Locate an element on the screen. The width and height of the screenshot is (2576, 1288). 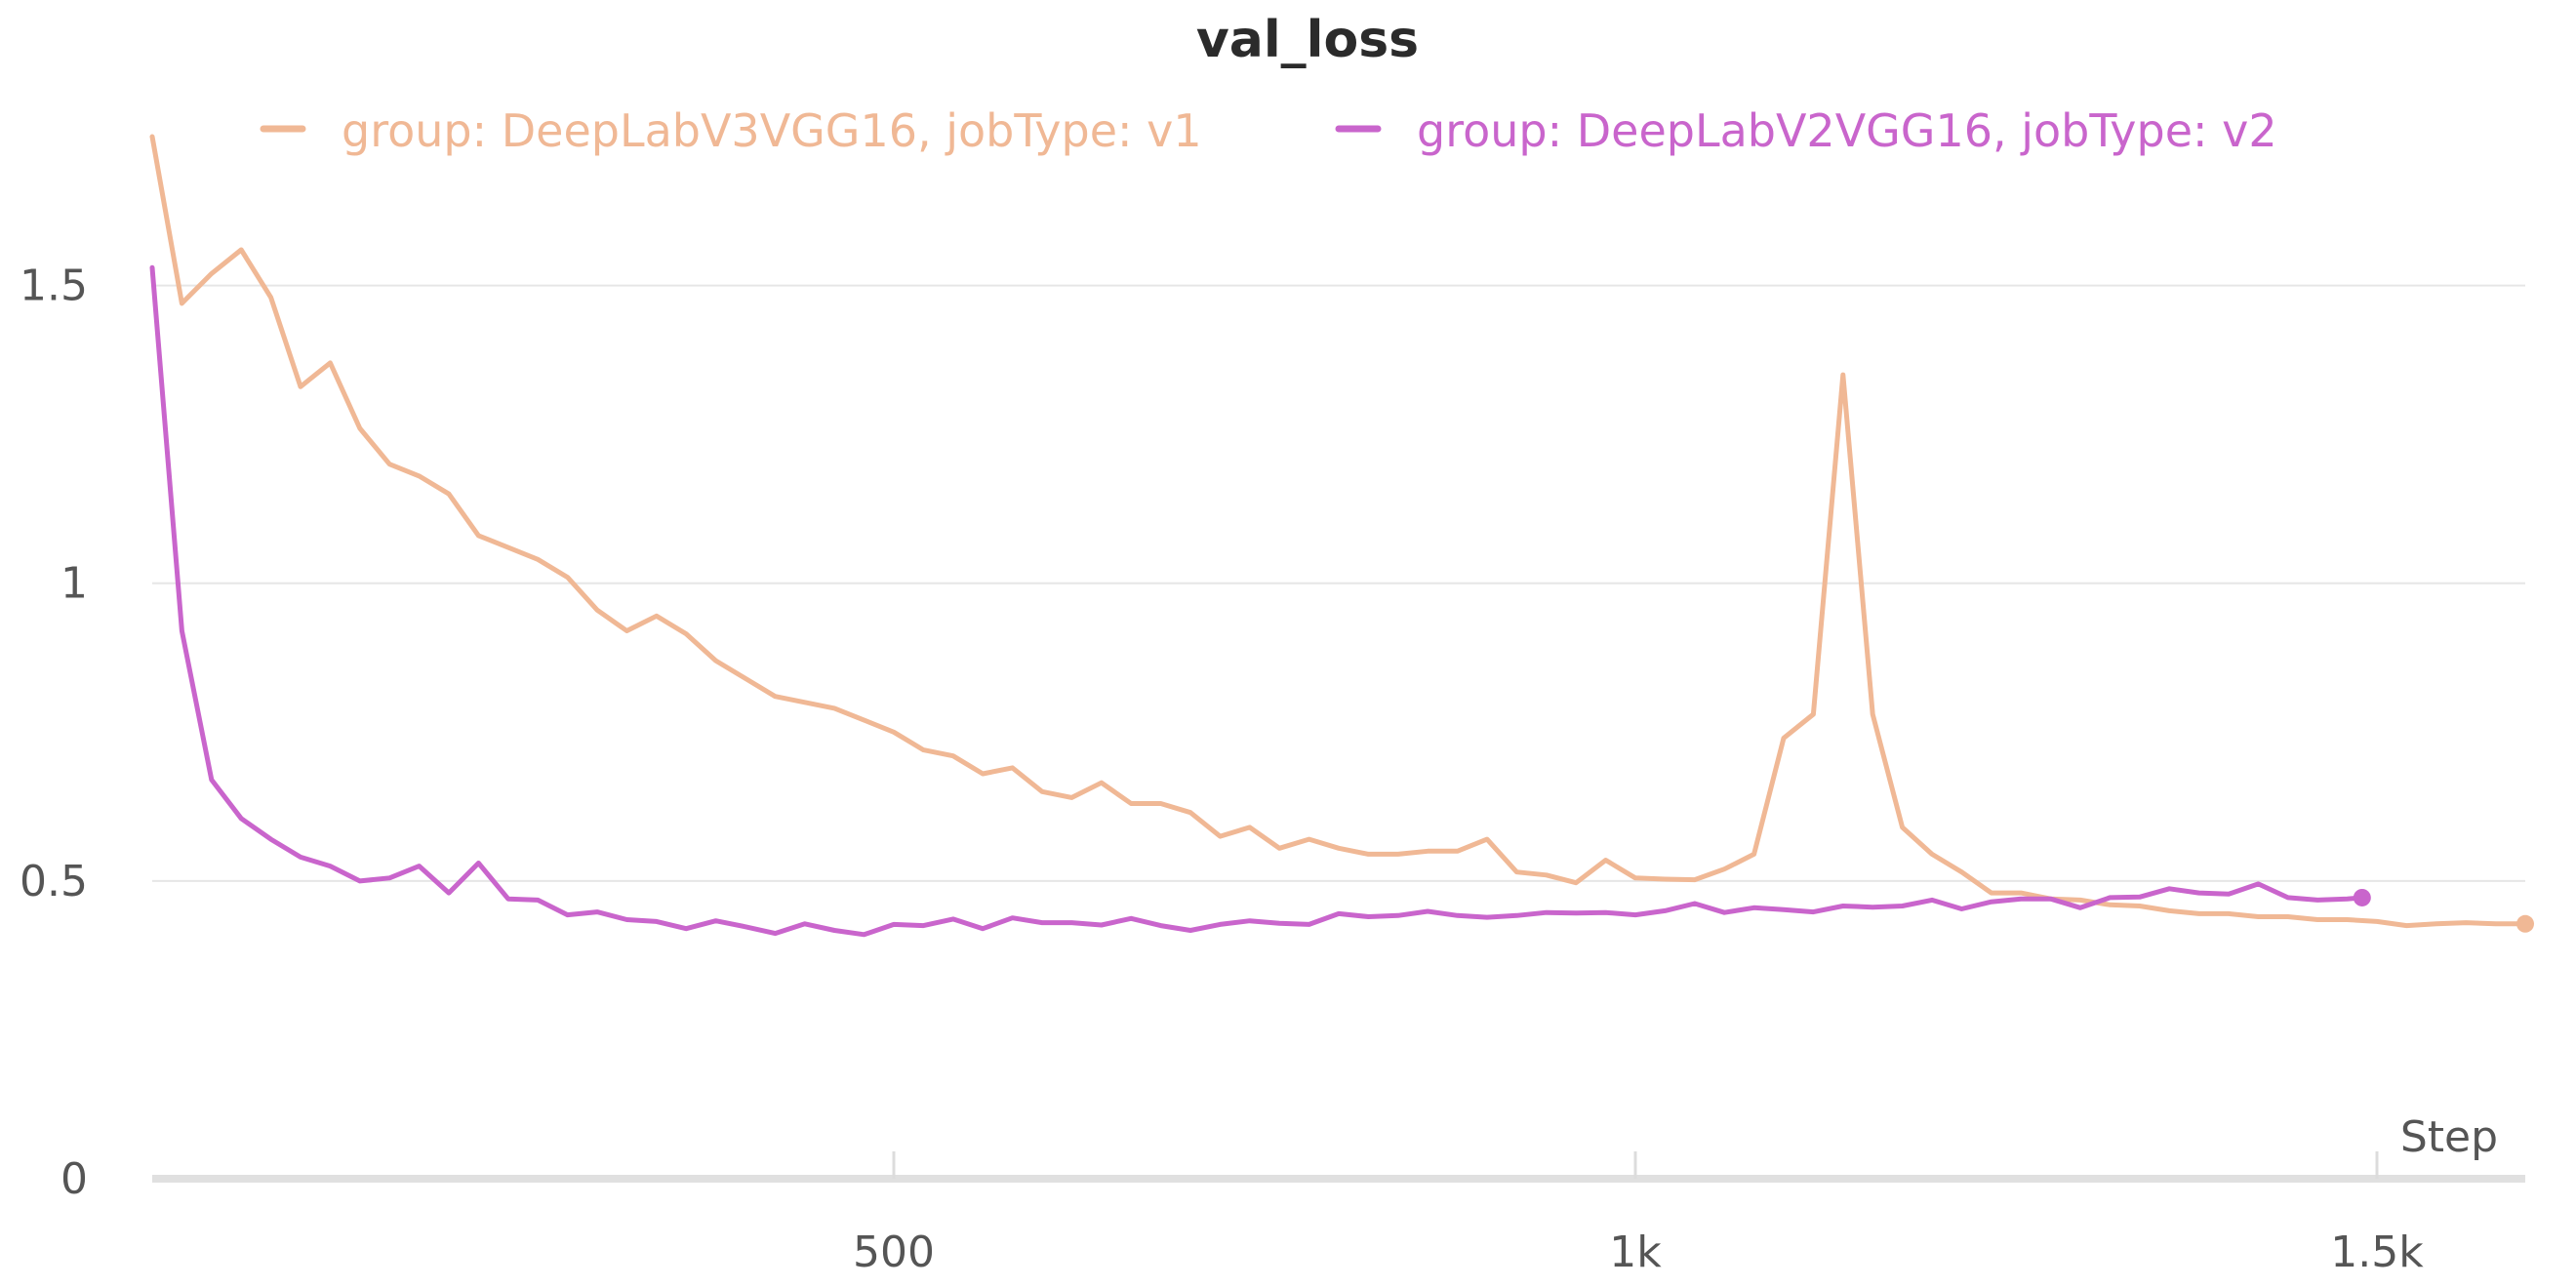
x-axis: 500 1k 1.5k is located at coordinates (1338, 1214).